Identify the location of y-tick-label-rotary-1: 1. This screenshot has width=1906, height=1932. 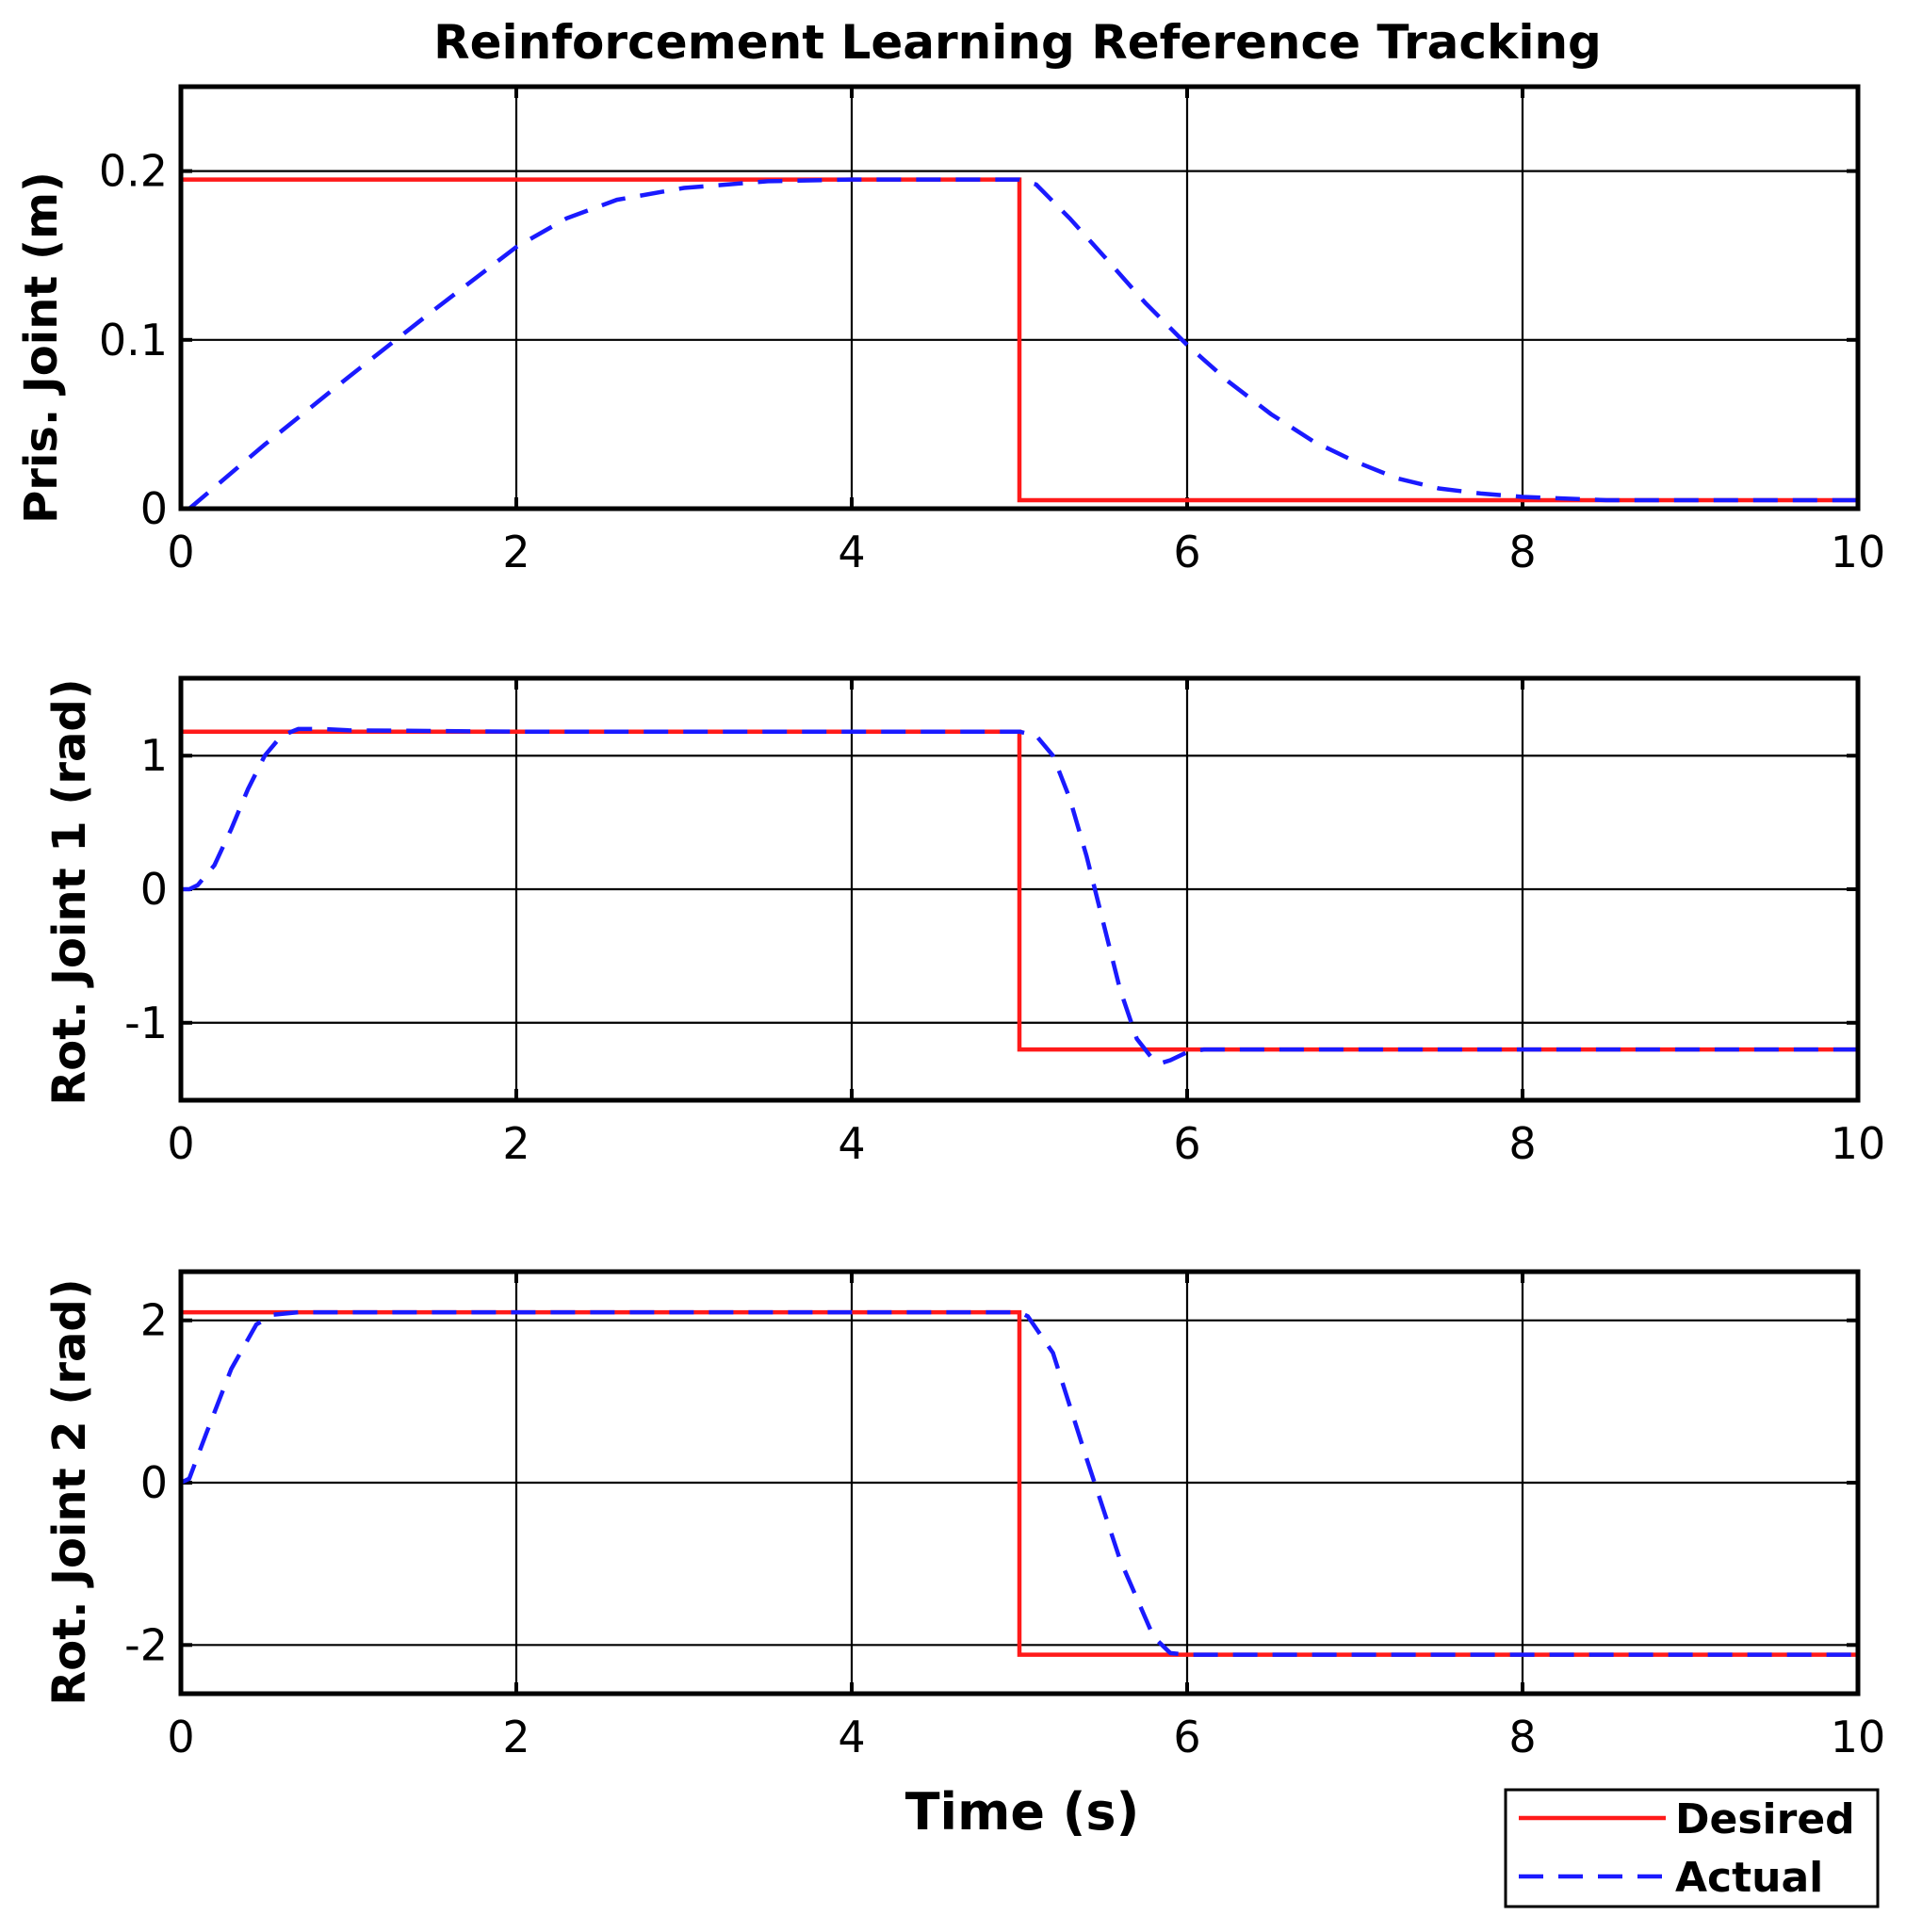
(154, 756).